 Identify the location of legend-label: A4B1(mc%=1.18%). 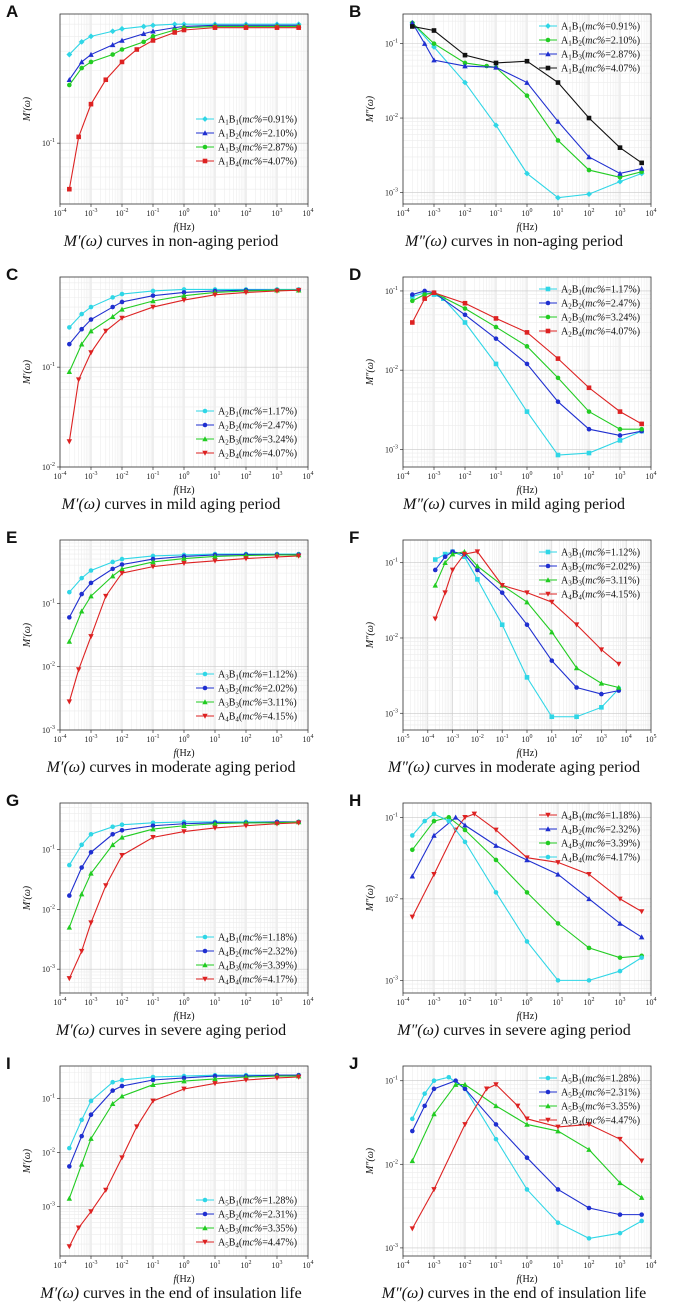
(257, 939).